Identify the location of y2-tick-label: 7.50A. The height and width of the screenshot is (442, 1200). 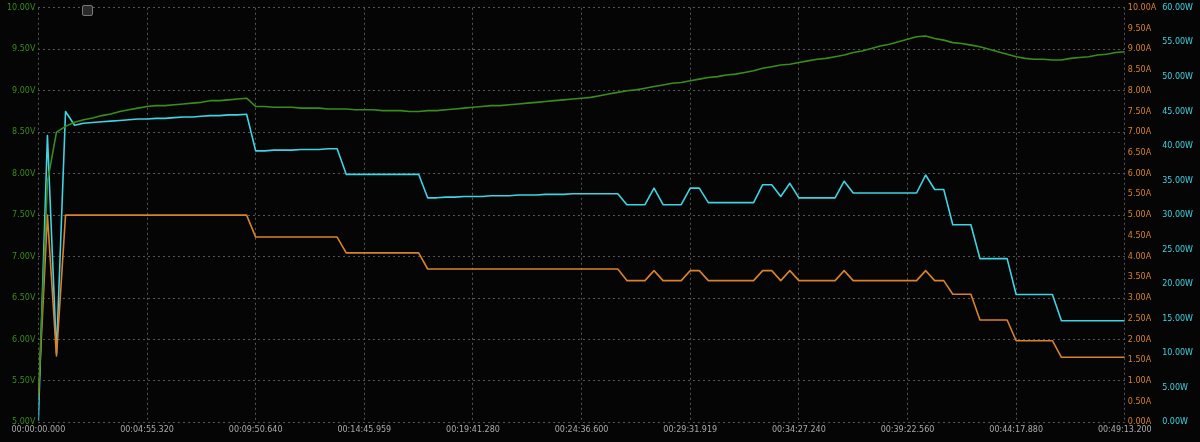
(1139, 111).